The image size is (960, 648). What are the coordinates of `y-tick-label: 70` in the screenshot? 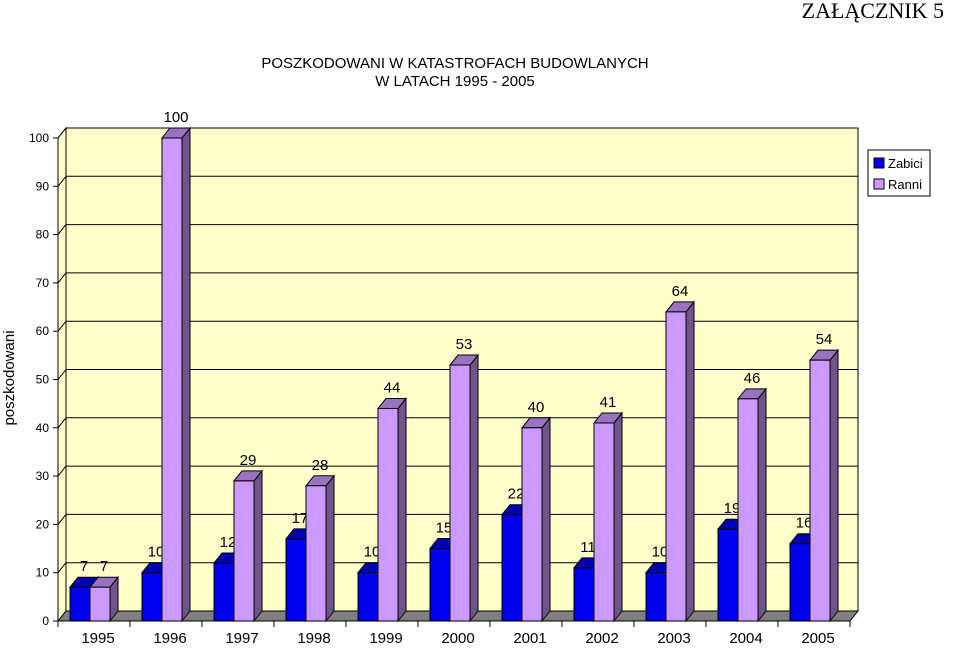 It's located at (43, 283).